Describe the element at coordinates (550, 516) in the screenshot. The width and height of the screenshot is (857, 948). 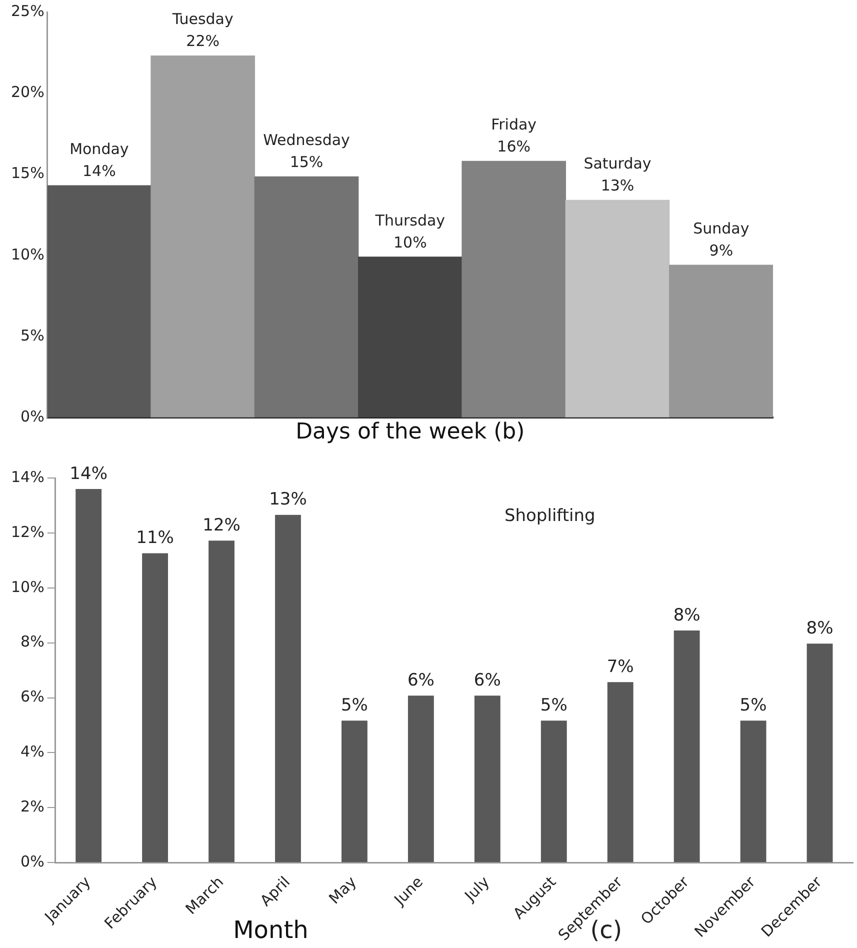
I see `annotation: Shoplifting` at that location.